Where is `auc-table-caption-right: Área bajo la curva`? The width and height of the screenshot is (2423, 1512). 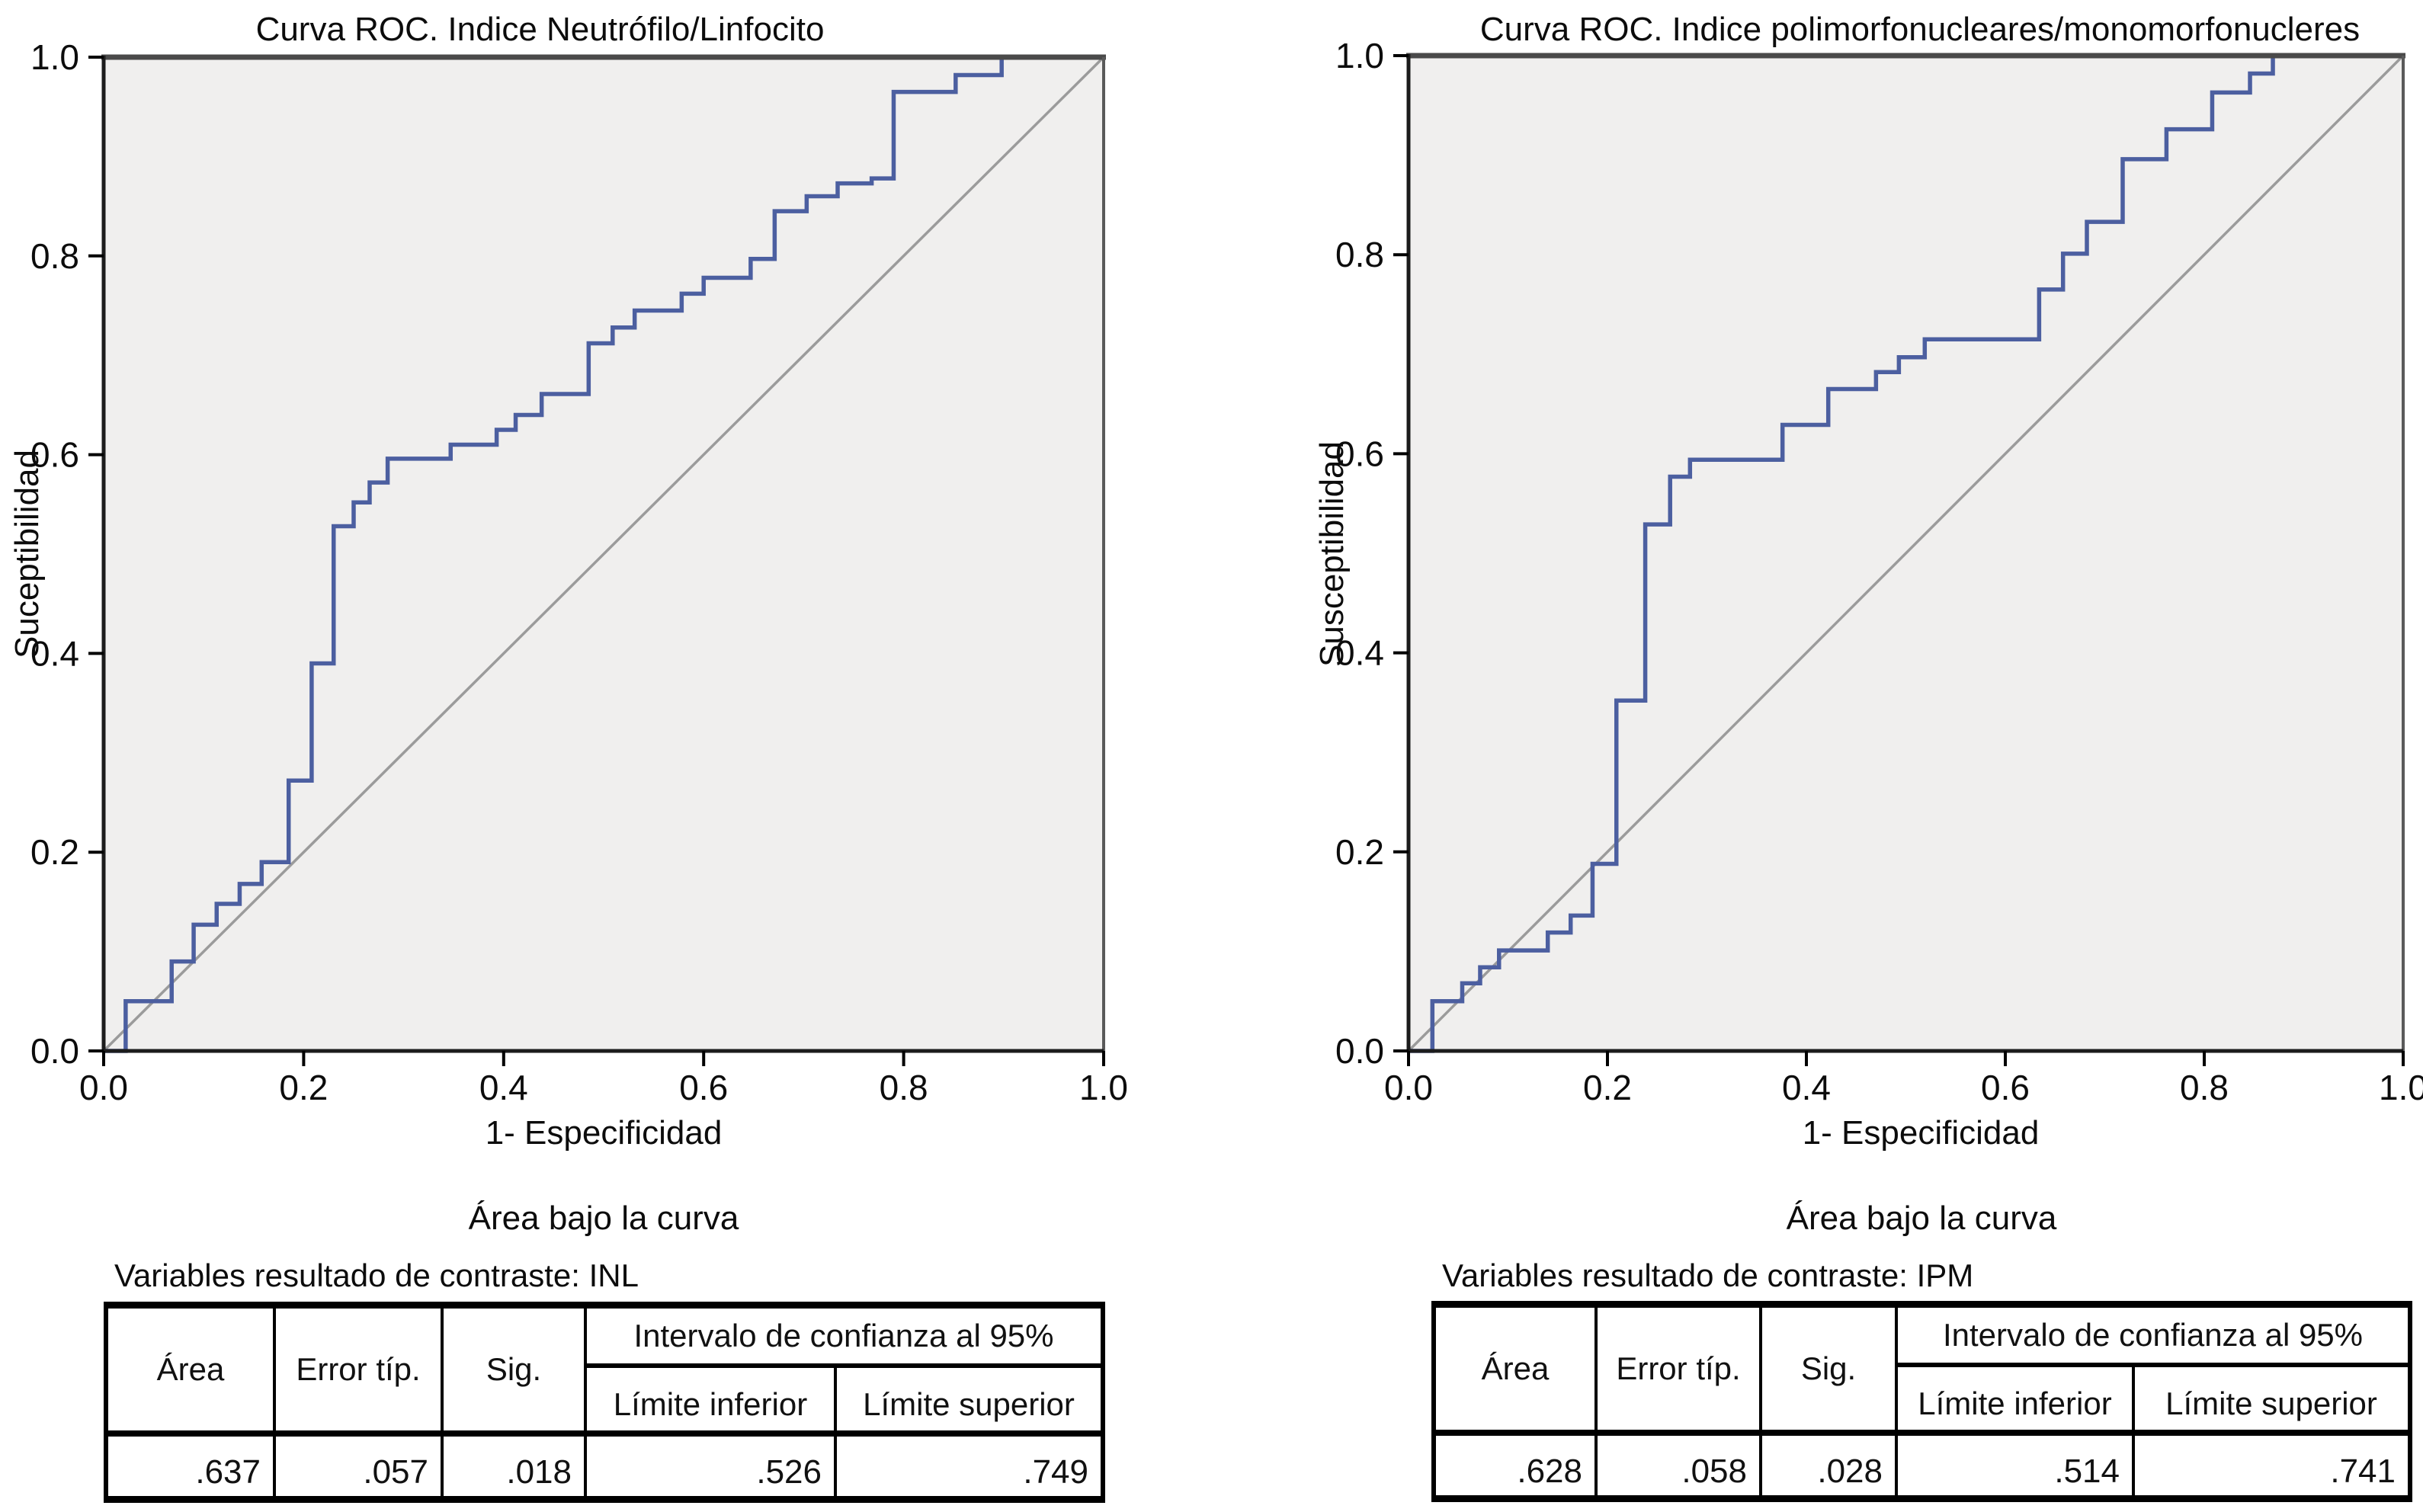
auc-table-caption-right: Área bajo la curva is located at coordinates (1921, 1218).